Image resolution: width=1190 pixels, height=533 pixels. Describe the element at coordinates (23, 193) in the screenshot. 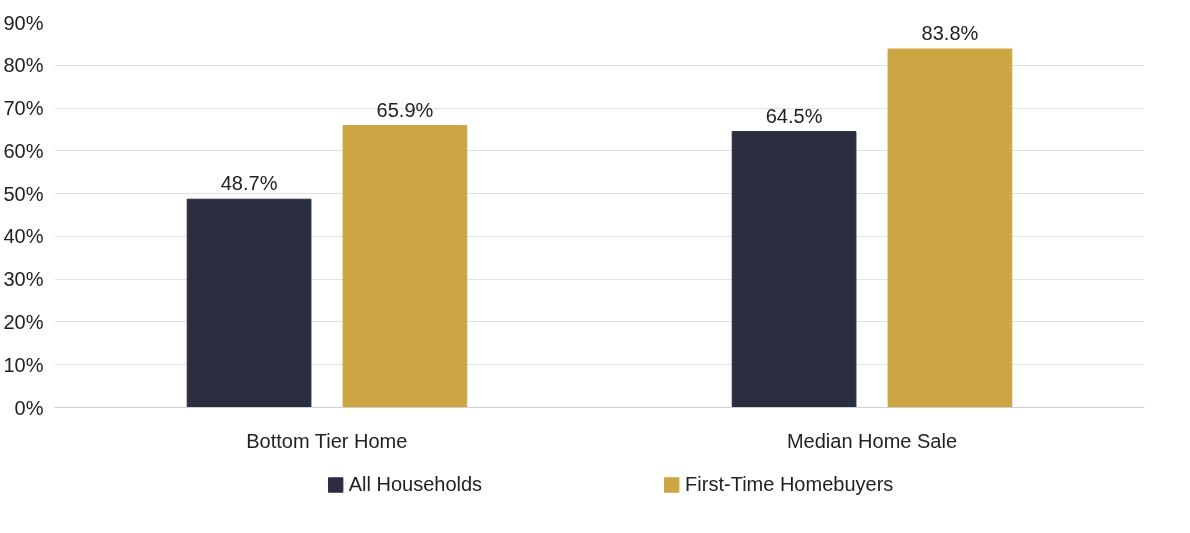

I see `y-tick-label: 50%` at that location.